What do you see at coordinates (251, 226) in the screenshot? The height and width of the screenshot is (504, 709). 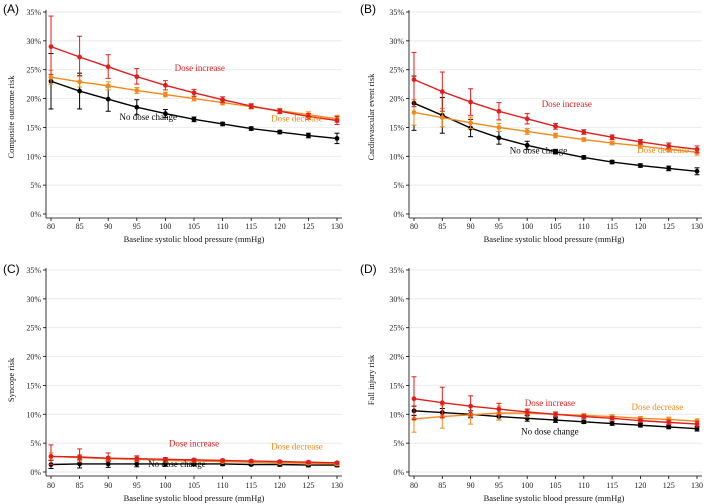 I see `x-tick-label-a: 115` at bounding box center [251, 226].